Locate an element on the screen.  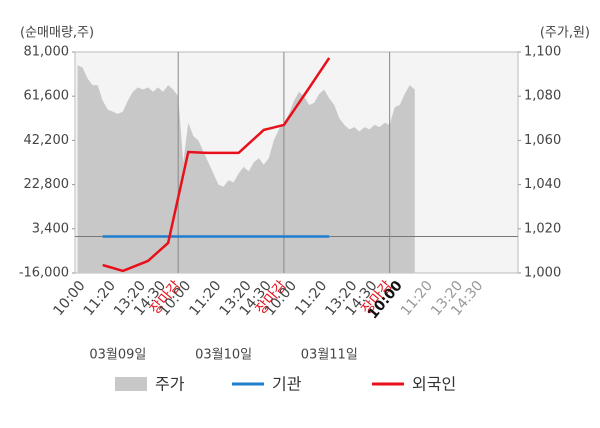
y-tick-label: 61,600 is located at coordinates (47, 96).